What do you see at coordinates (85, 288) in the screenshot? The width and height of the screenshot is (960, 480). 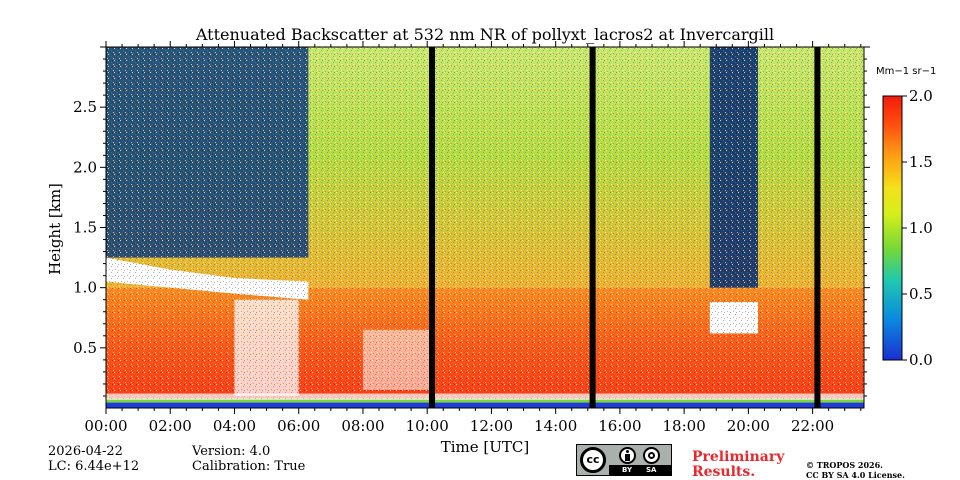 I see `y-tick-label: 1.0` at bounding box center [85, 288].